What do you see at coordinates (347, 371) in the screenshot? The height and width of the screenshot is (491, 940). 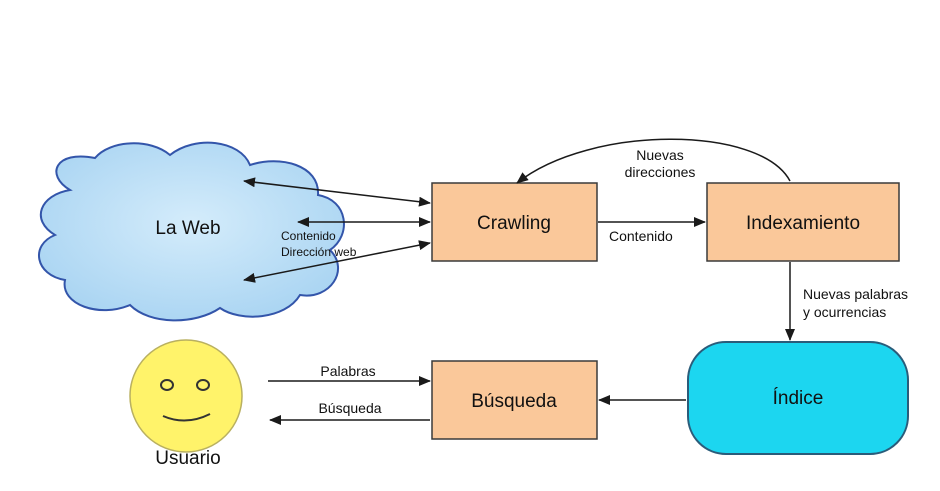 I see `words-label: Palabras` at bounding box center [347, 371].